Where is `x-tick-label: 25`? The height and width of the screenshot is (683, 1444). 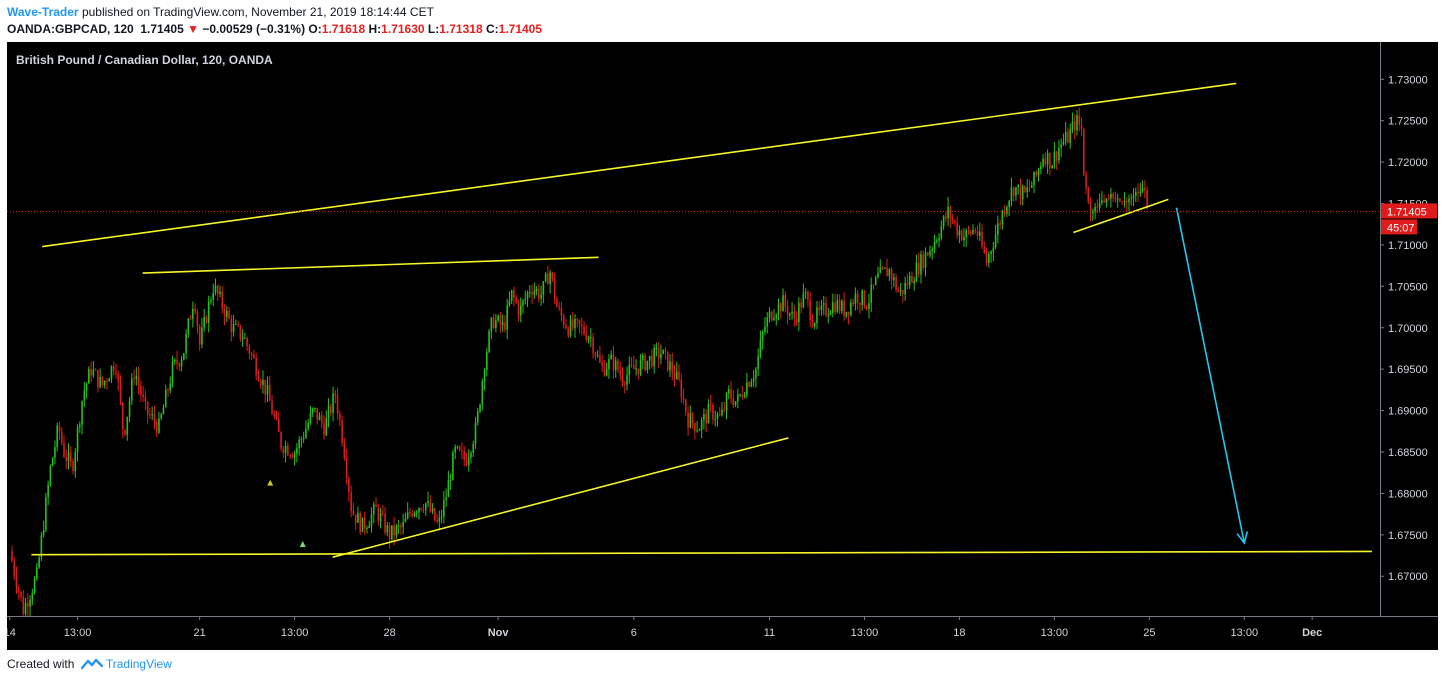
x-tick-label: 25 is located at coordinates (1149, 633).